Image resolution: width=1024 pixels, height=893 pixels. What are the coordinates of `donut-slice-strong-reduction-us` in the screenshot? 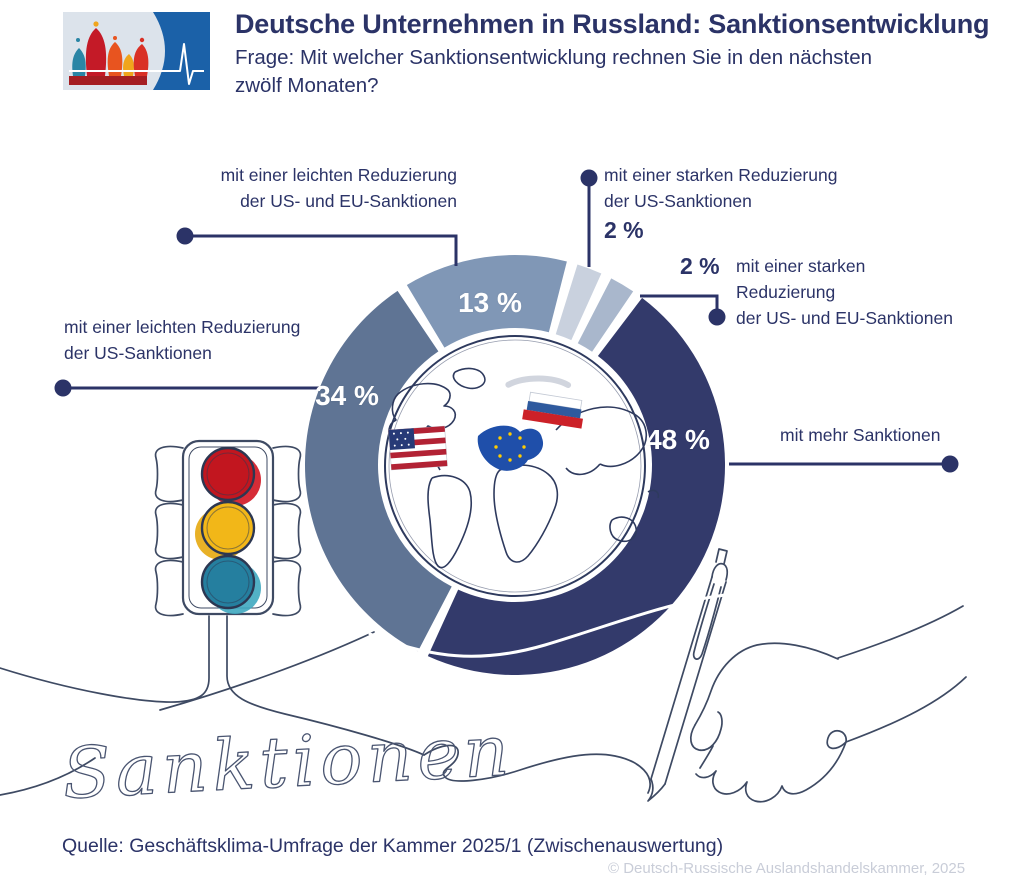 It's located at (578, 302).